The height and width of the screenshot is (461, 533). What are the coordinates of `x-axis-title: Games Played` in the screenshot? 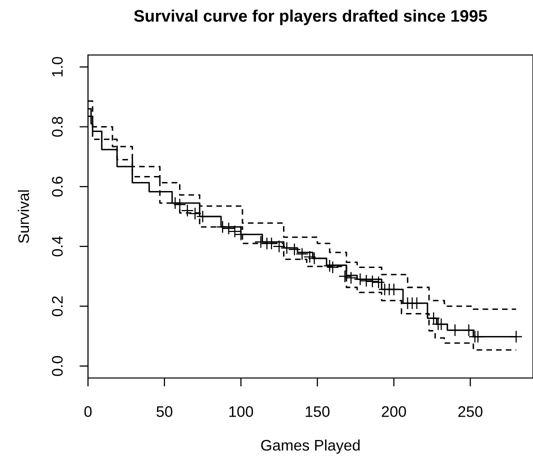 It's located at (310, 446).